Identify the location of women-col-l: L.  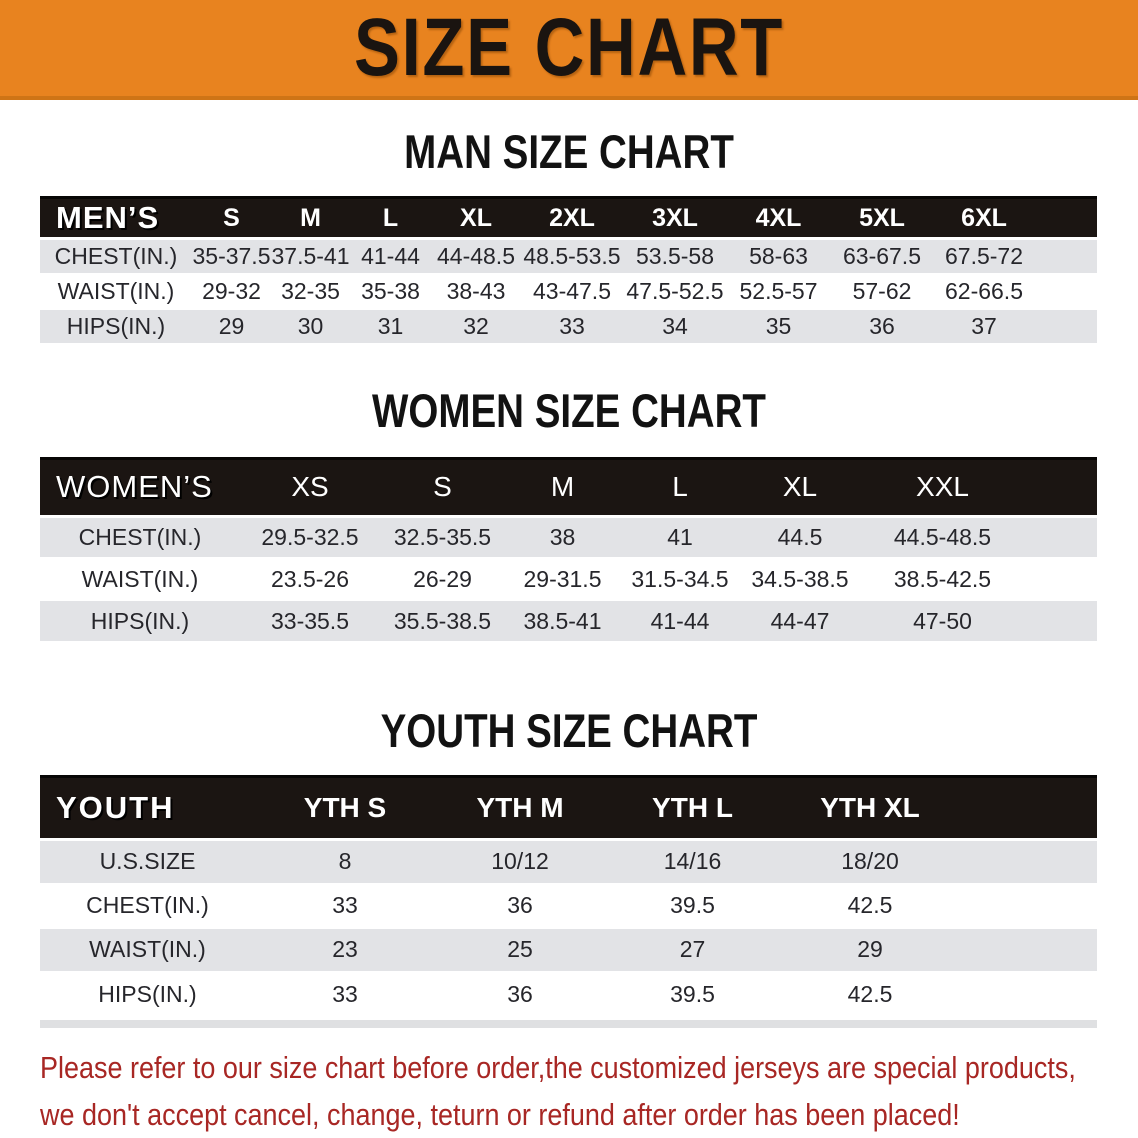
(680, 487).